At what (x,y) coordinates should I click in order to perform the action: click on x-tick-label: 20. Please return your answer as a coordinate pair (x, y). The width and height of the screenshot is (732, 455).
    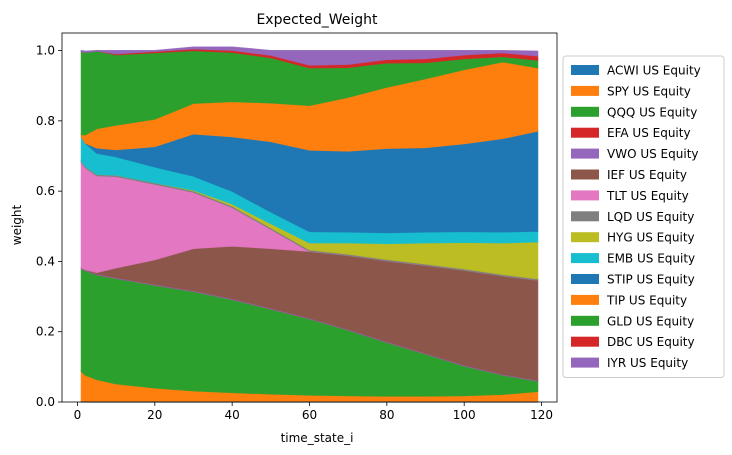
    Looking at the image, I should click on (154, 415).